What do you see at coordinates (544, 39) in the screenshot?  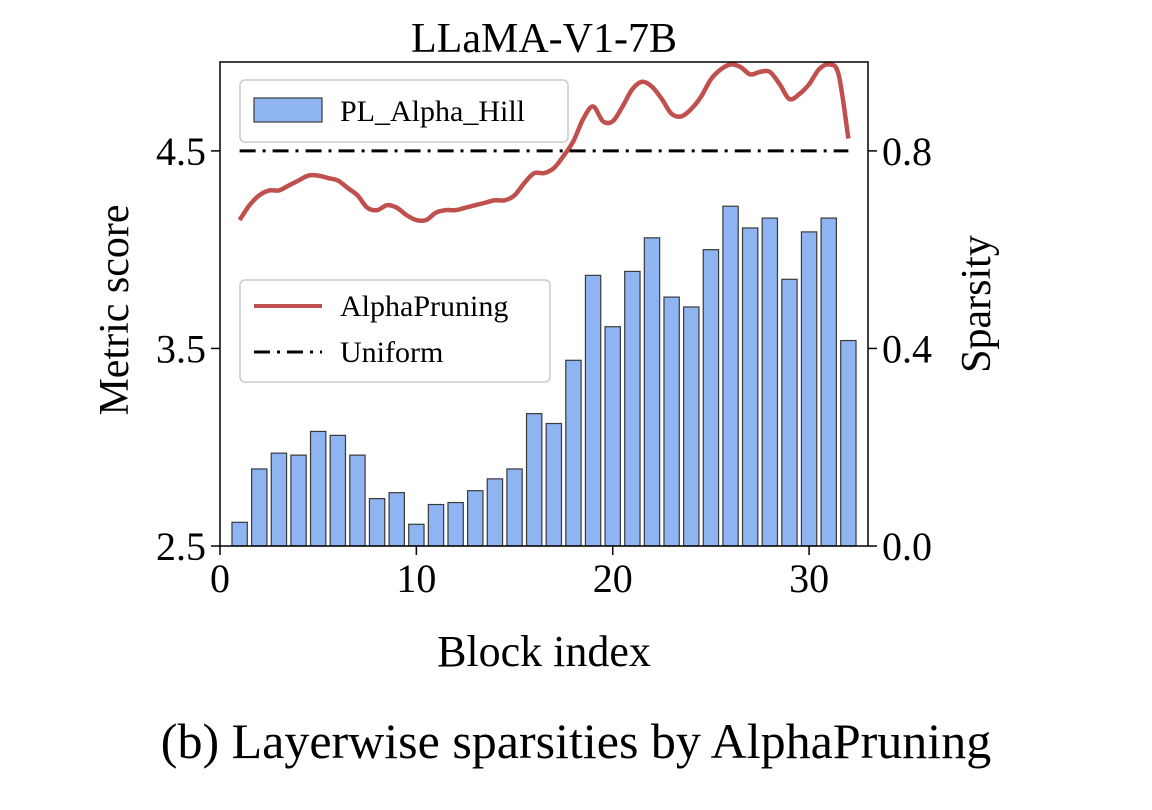 I see `chart-title: LLaMA-V1-7B` at bounding box center [544, 39].